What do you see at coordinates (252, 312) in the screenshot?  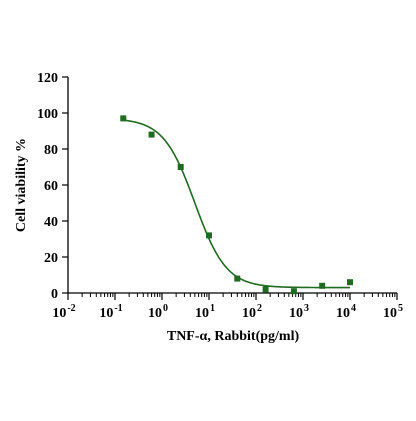 I see `x-tick-label: 10²` at bounding box center [252, 312].